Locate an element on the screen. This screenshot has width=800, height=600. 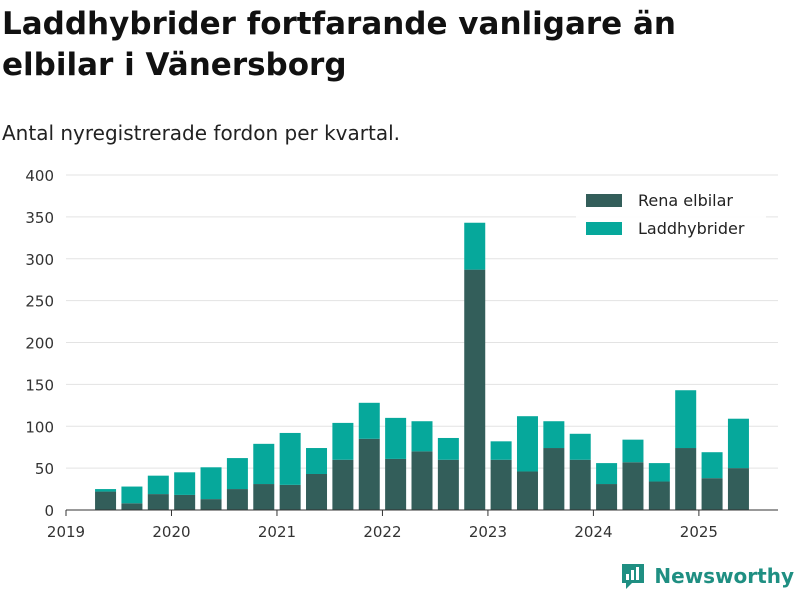
legend-label: Laddhybrider is located at coordinates (691, 228).